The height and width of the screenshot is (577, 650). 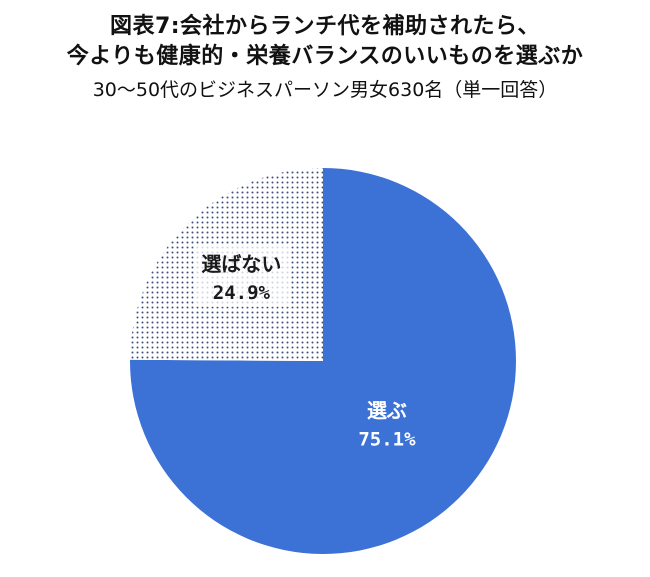 What do you see at coordinates (387, 439) in the screenshot?
I see `slice-value-0: 75.1%` at bounding box center [387, 439].